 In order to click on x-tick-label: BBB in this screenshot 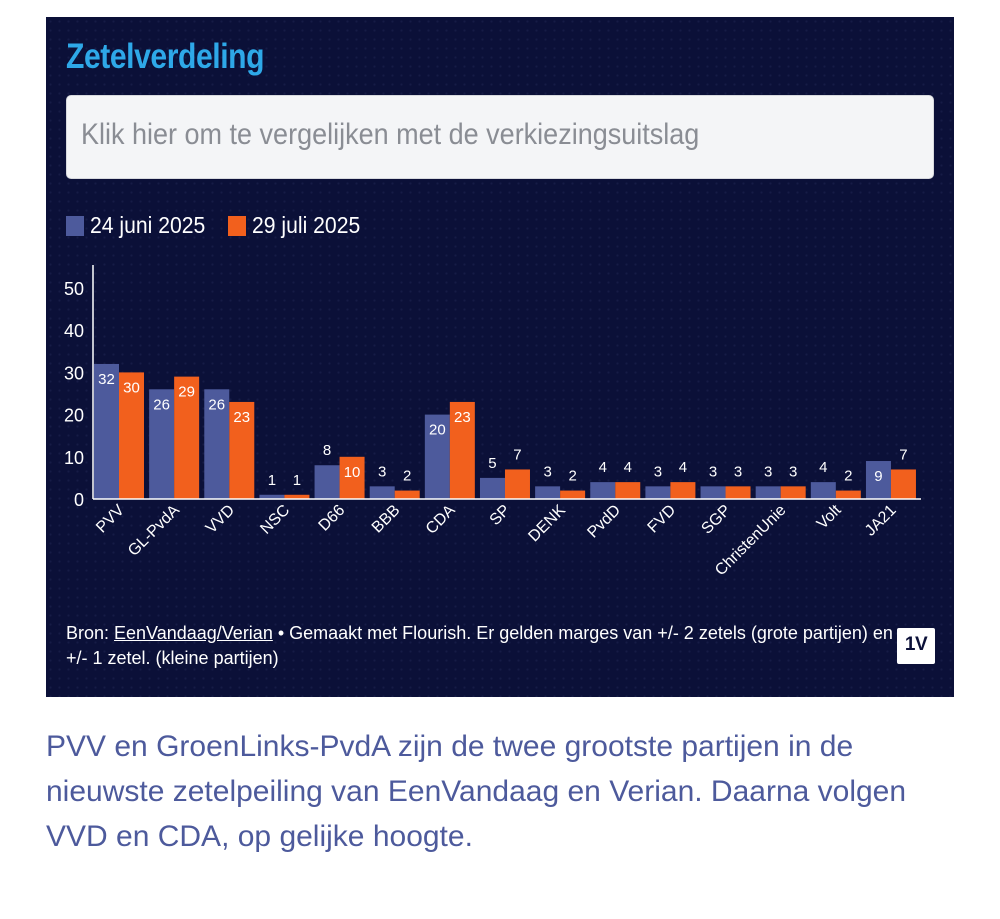, I will do `click(386, 519)`.